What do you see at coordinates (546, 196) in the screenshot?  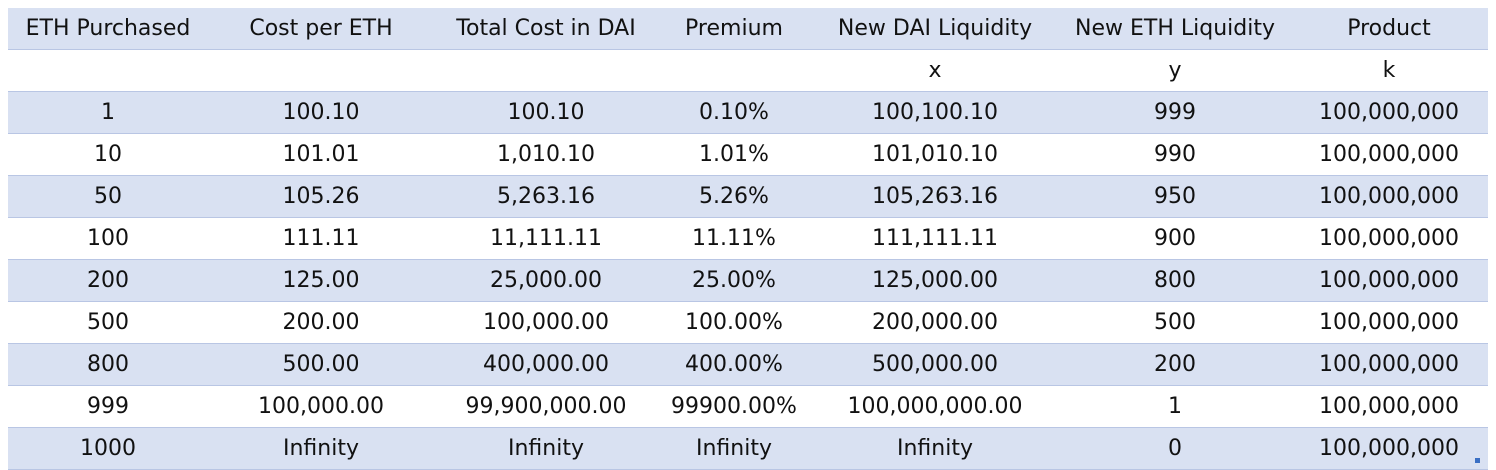 I see `cell-total-cost-dai: 5,263.16` at bounding box center [546, 196].